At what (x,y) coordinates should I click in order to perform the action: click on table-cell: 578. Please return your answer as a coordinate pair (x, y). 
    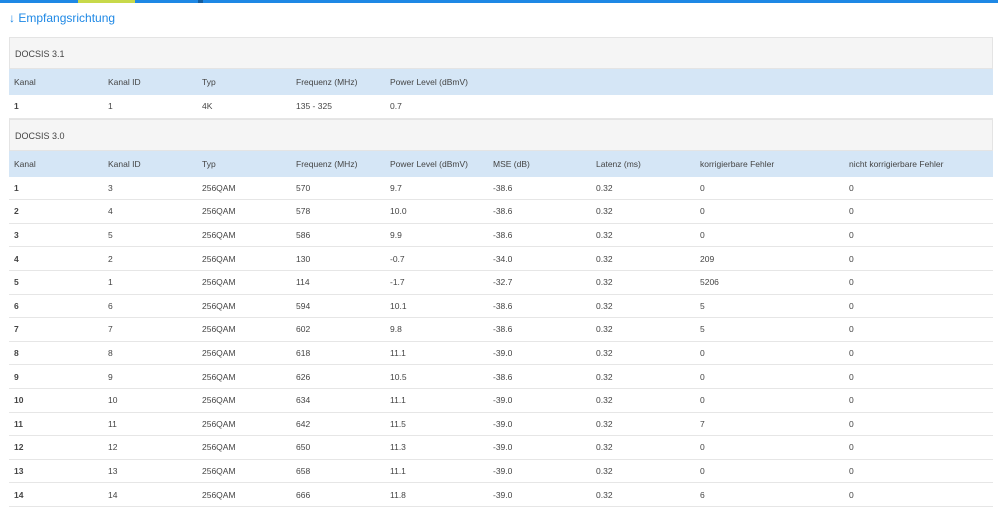
    Looking at the image, I should click on (303, 211).